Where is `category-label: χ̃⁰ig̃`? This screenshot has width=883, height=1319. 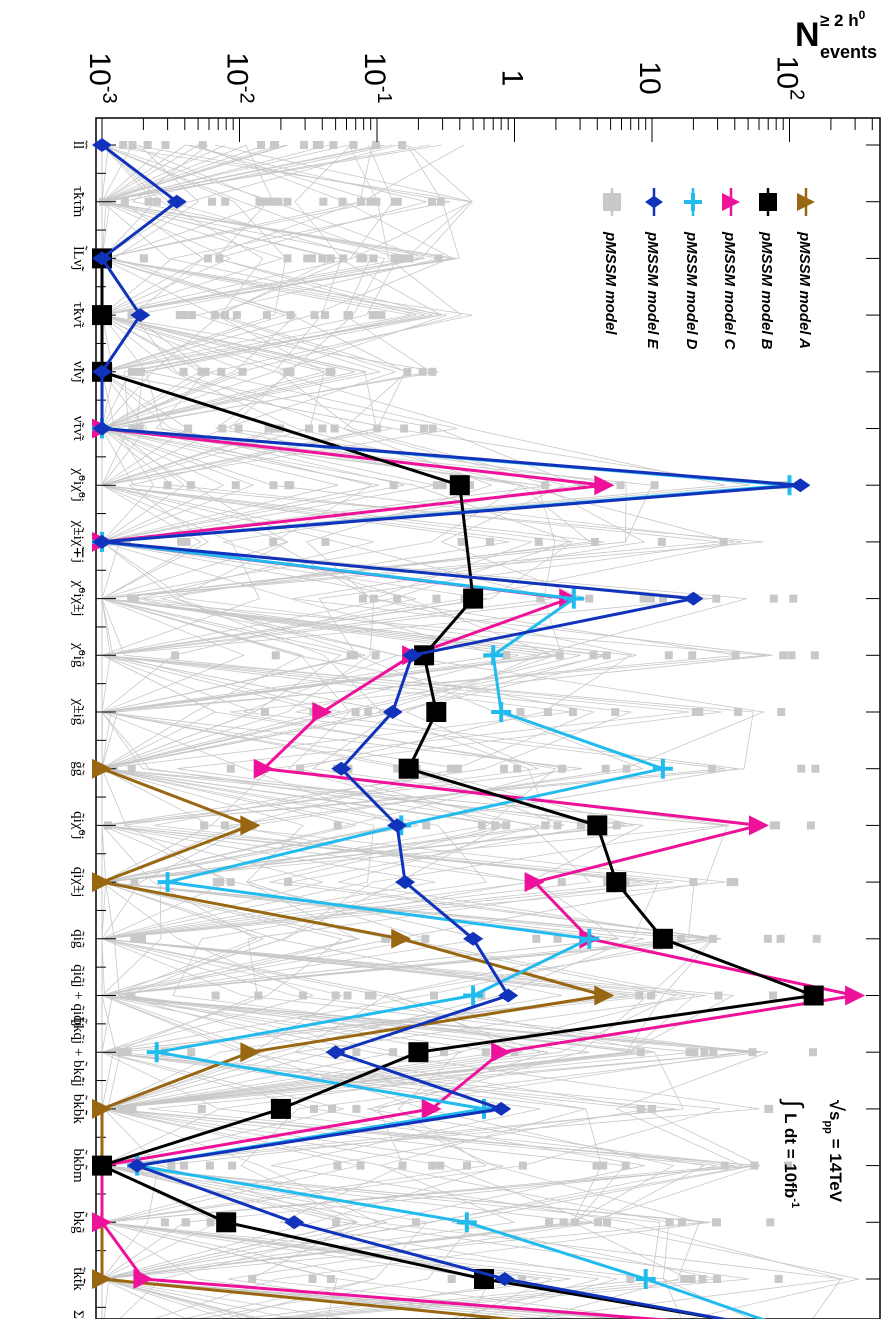 category-label: χ̃⁰ig̃ is located at coordinates (78, 655).